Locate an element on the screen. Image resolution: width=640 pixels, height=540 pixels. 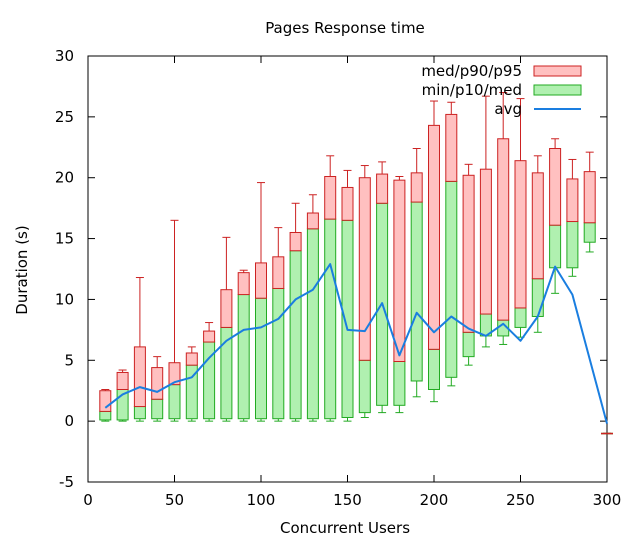
y-axis-label: Duration (s) is located at coordinates (22, 269).